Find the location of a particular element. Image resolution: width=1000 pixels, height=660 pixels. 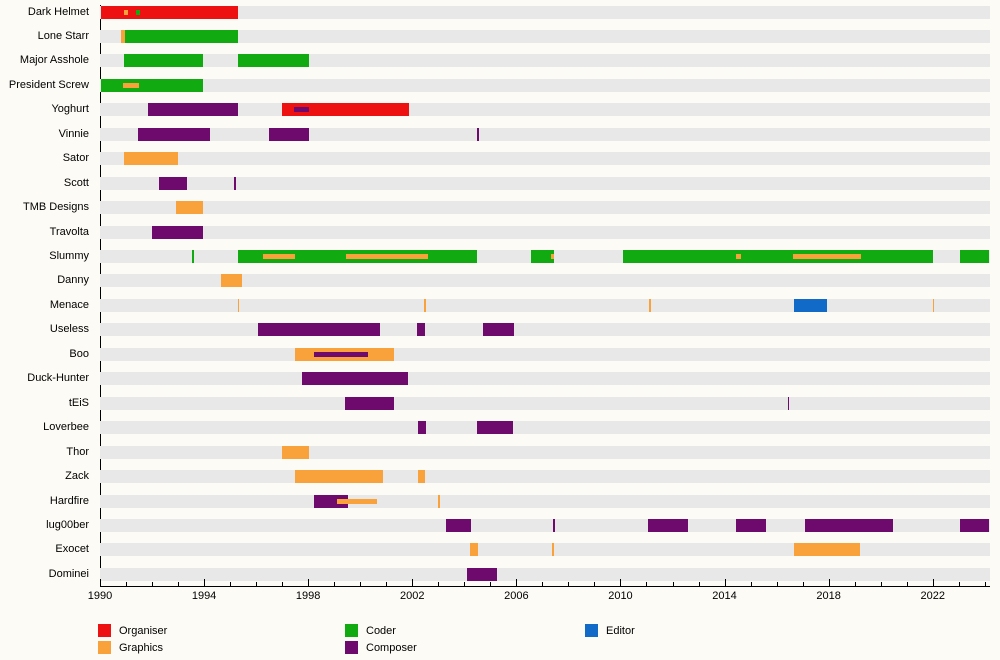

legend-swatch-graphics is located at coordinates (104, 647).